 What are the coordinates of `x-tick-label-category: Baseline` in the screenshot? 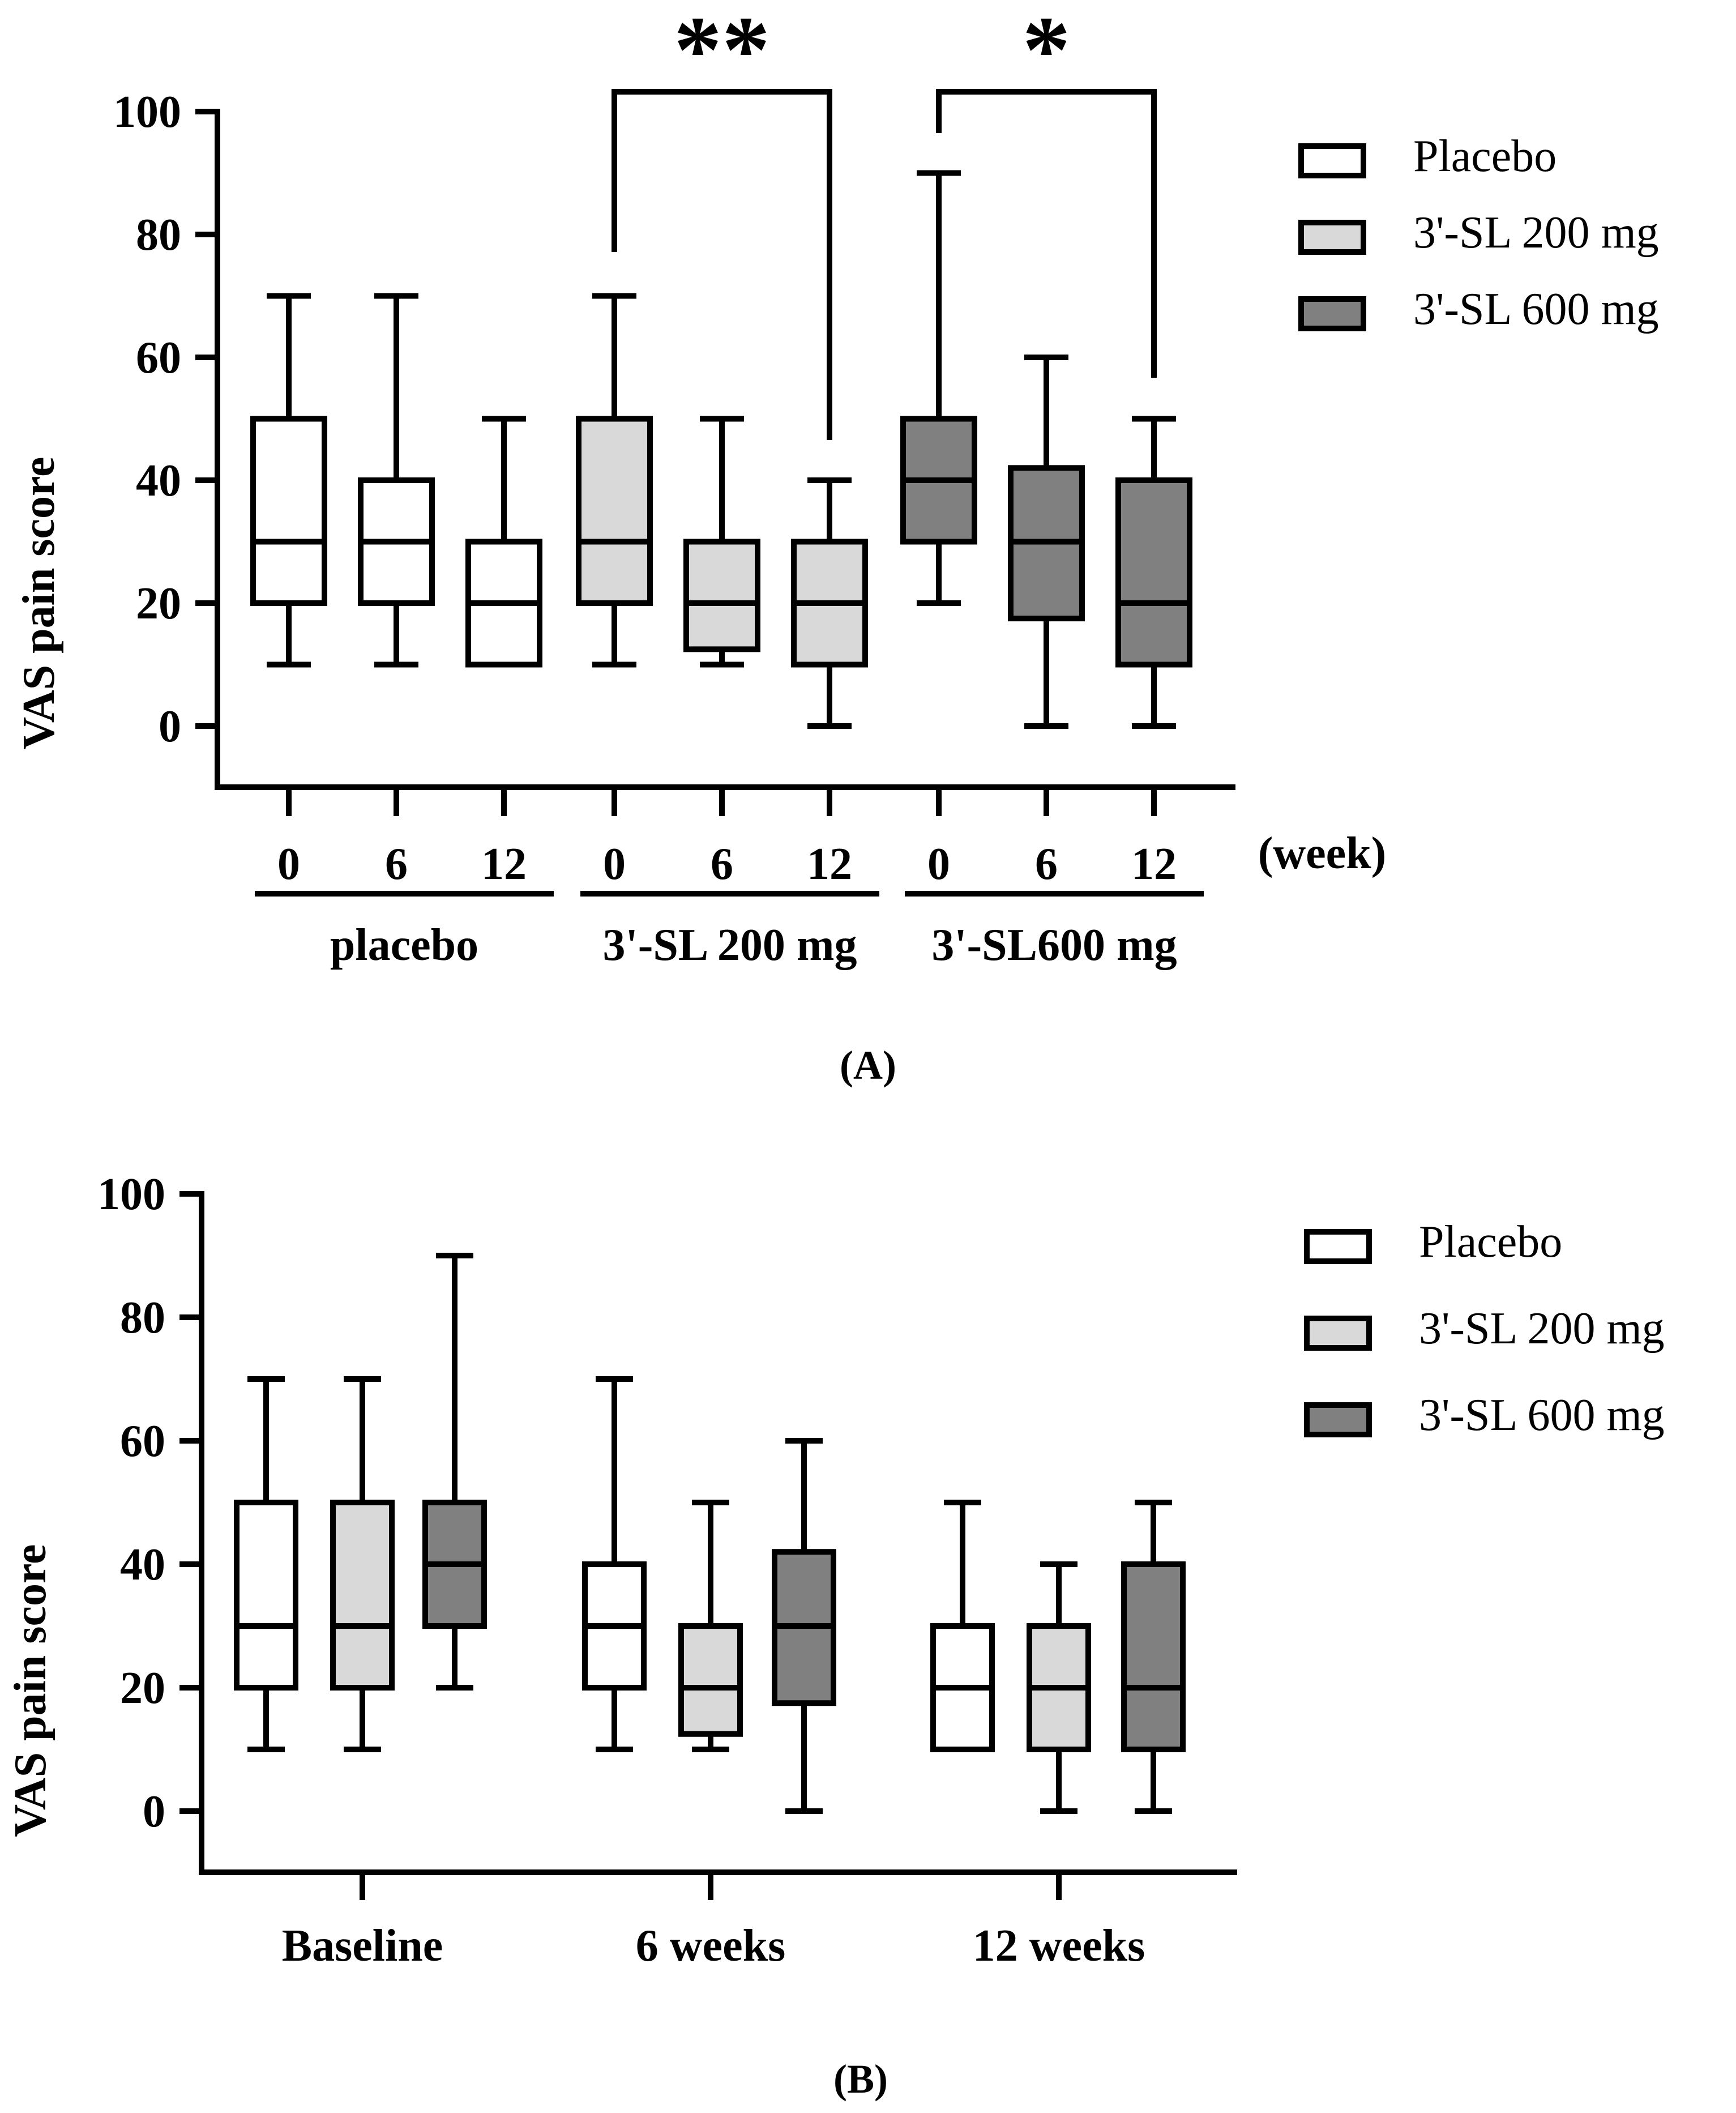 It's located at (362, 1946).